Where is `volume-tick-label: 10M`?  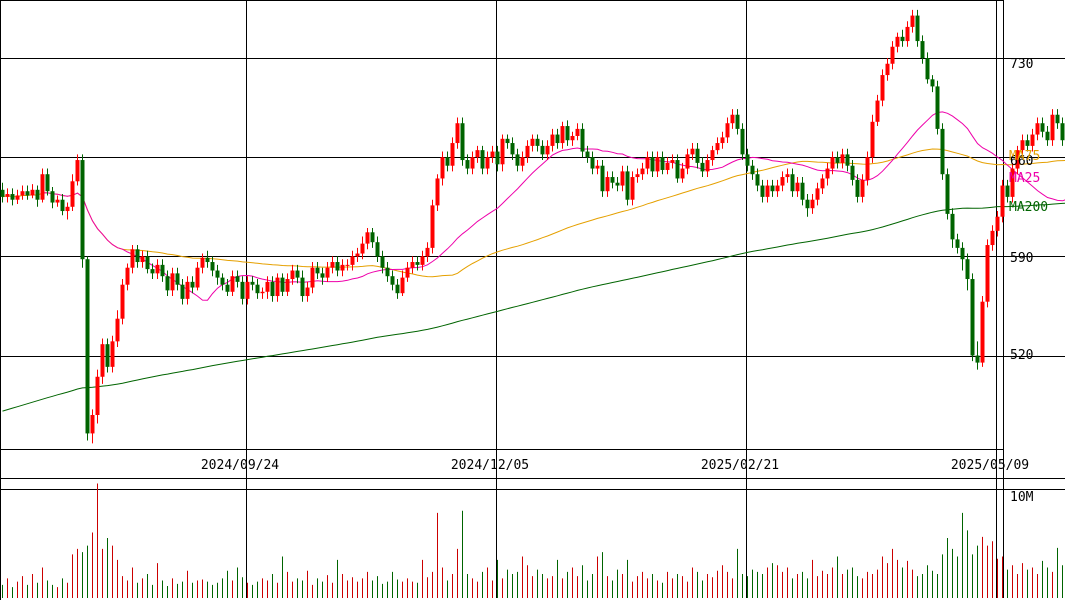
volume-tick-label: 10M is located at coordinates (1022, 497).